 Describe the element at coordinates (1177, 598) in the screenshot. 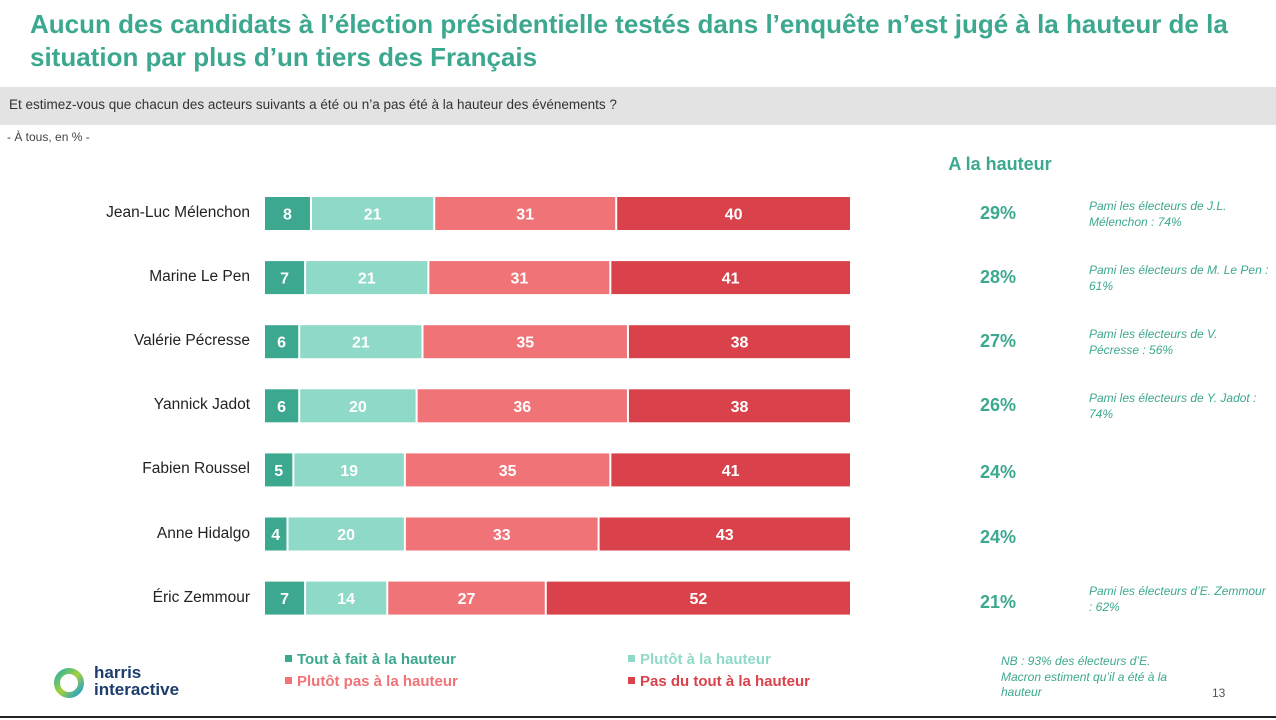

I see `electorate-note: Pami les électeurs d’E. Zemmour : 62%` at that location.